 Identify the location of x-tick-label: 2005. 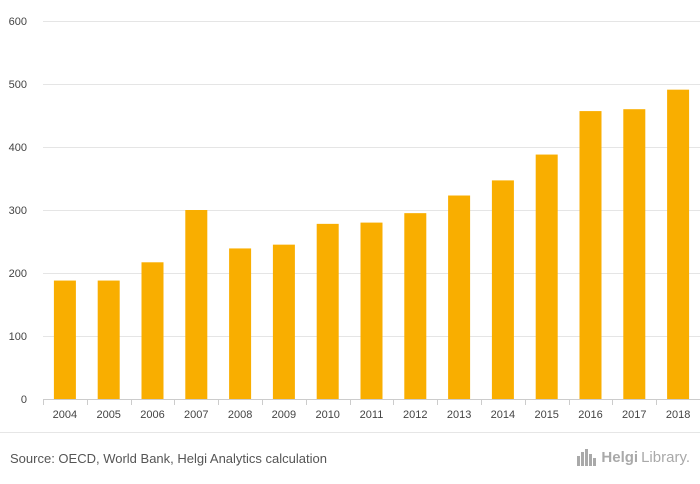
(108, 415).